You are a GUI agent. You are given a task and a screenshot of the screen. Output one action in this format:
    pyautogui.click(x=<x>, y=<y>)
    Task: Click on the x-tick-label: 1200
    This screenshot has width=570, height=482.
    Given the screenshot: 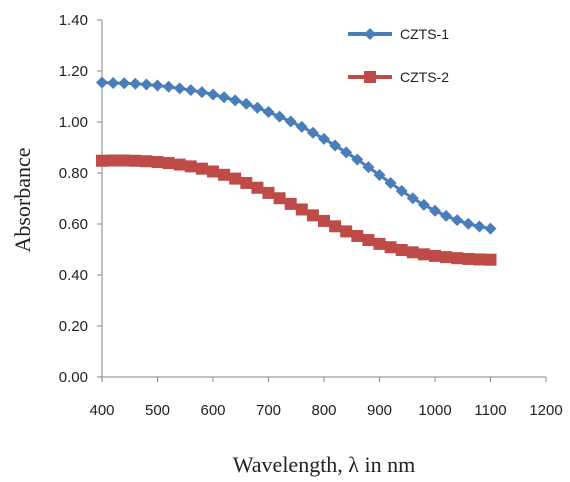 What is the action you would take?
    pyautogui.click(x=545, y=410)
    